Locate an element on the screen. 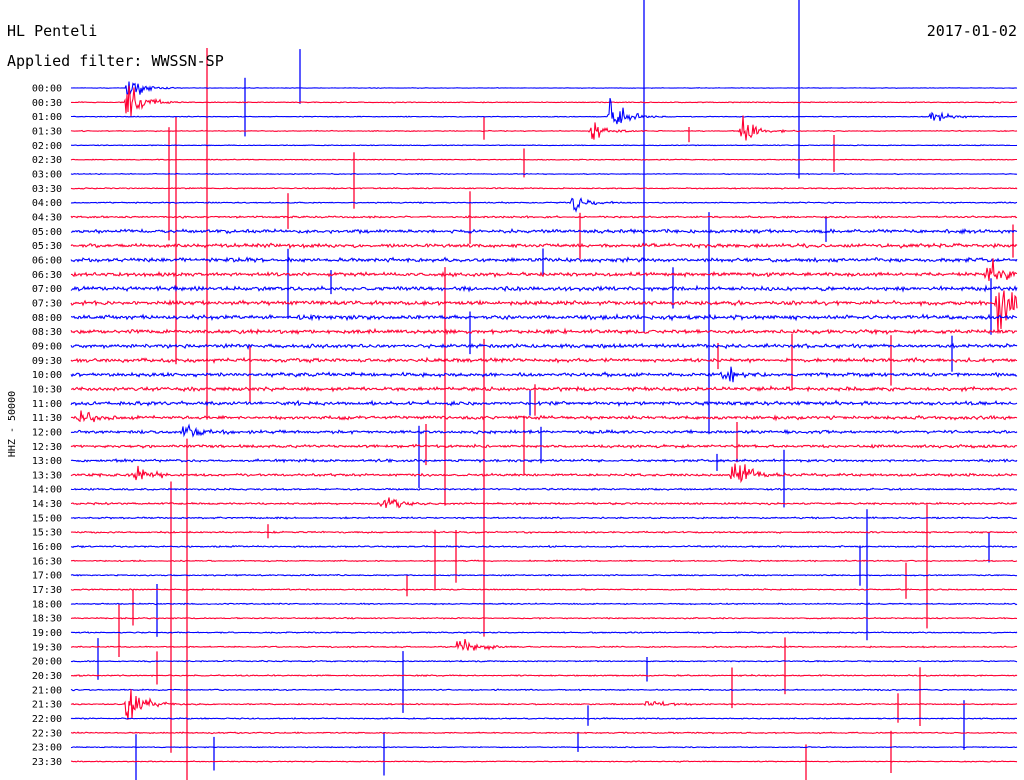  time-tick-label: 06:30 is located at coordinates (47, 275).